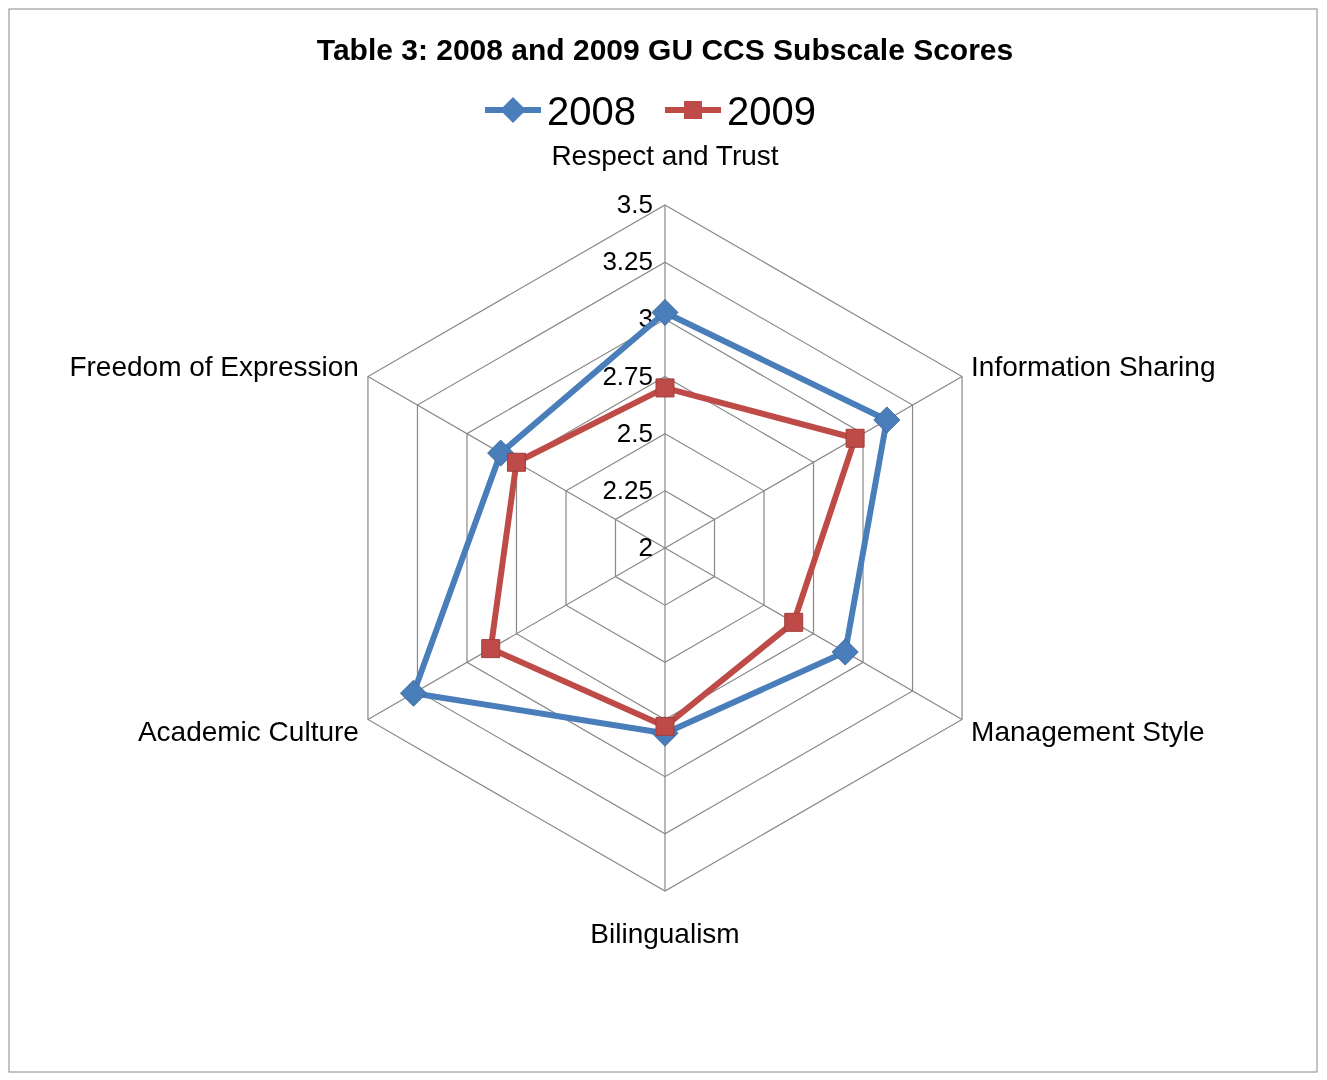 The width and height of the screenshot is (1327, 1080). What do you see at coordinates (645, 547) in the screenshot?
I see `y-tick-label: 2` at bounding box center [645, 547].